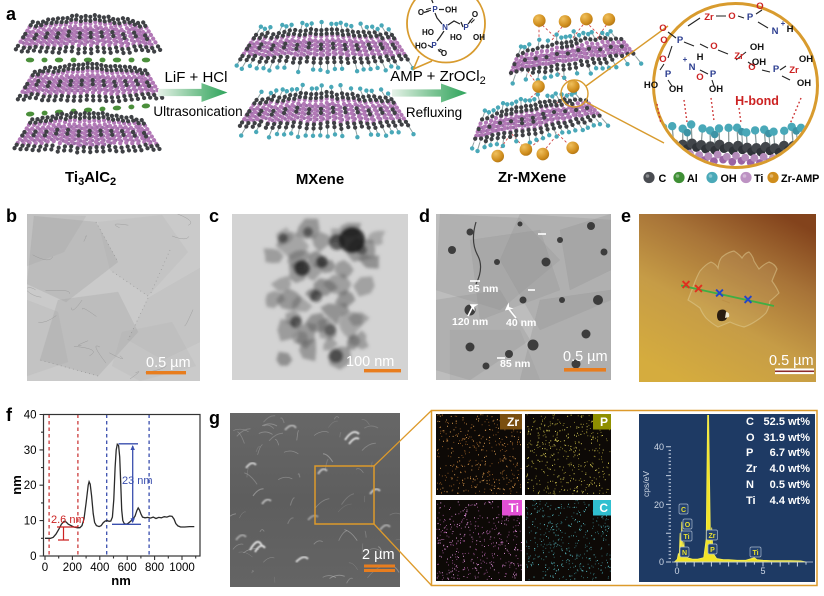  What do you see at coordinates (790, 453) in the screenshot?
I see `svg-text: 6.7 wt%` at bounding box center [790, 453].